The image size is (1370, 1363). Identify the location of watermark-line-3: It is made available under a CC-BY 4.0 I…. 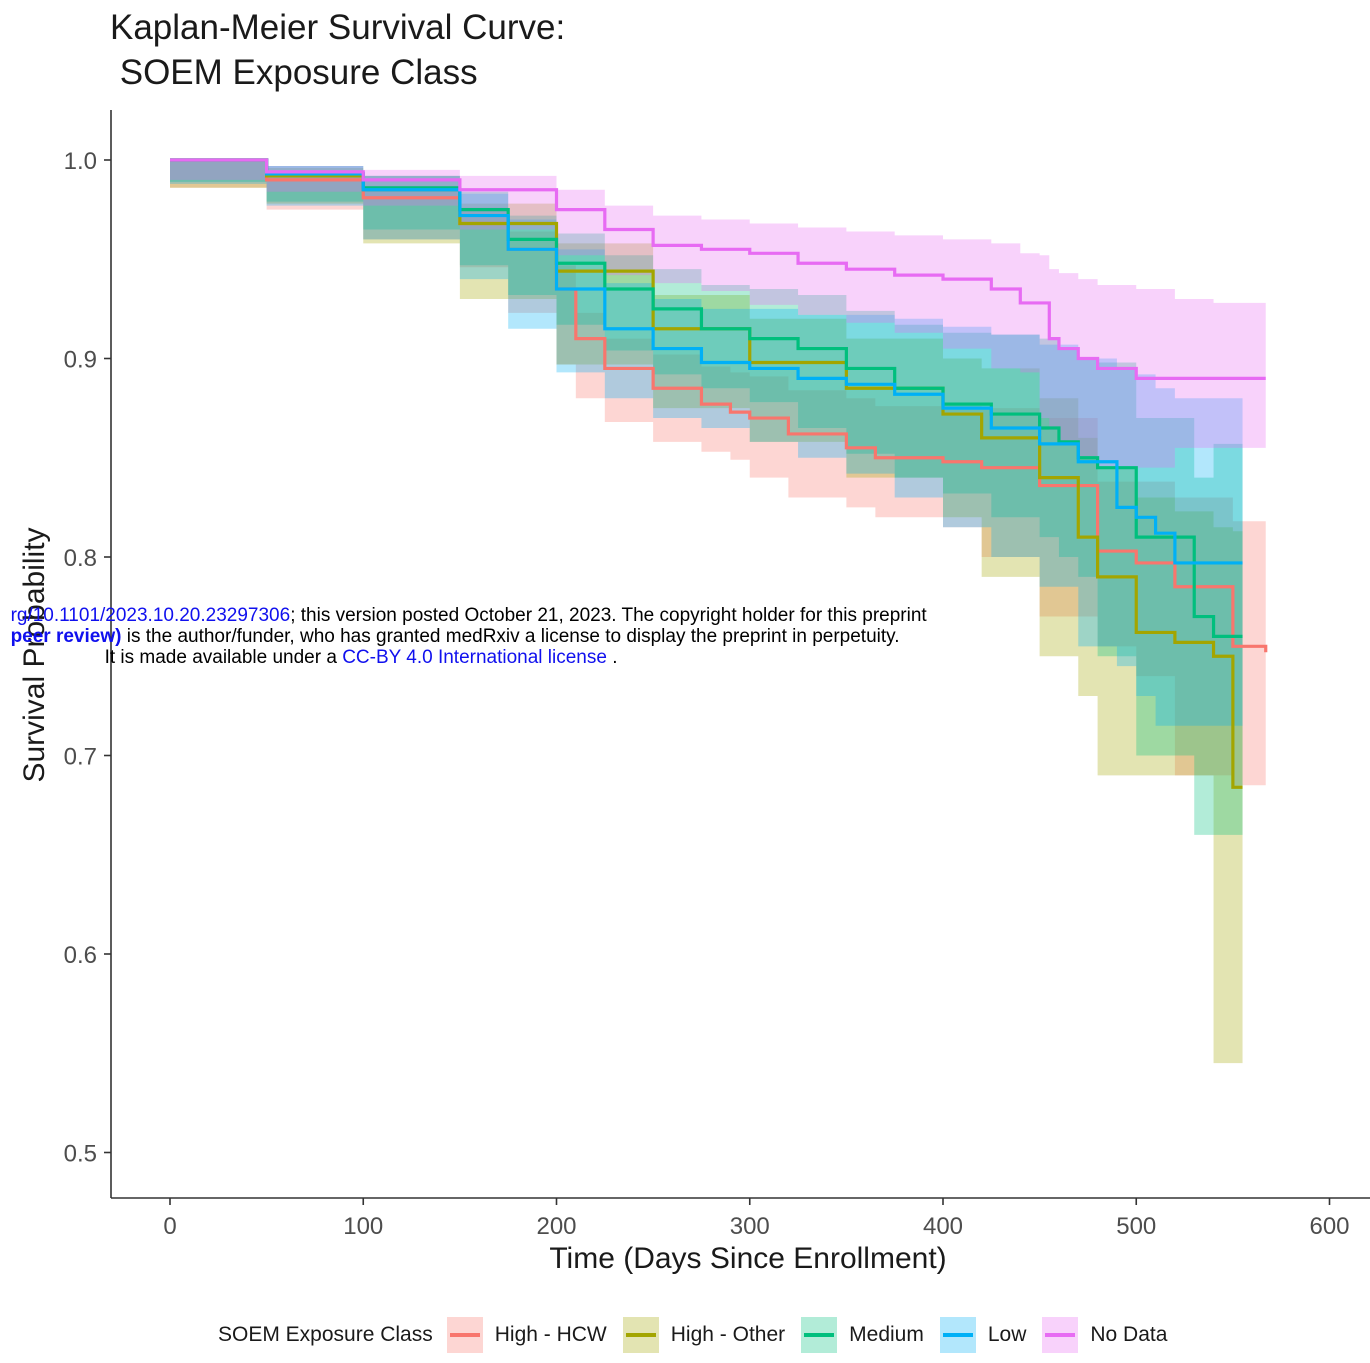
(356, 648).